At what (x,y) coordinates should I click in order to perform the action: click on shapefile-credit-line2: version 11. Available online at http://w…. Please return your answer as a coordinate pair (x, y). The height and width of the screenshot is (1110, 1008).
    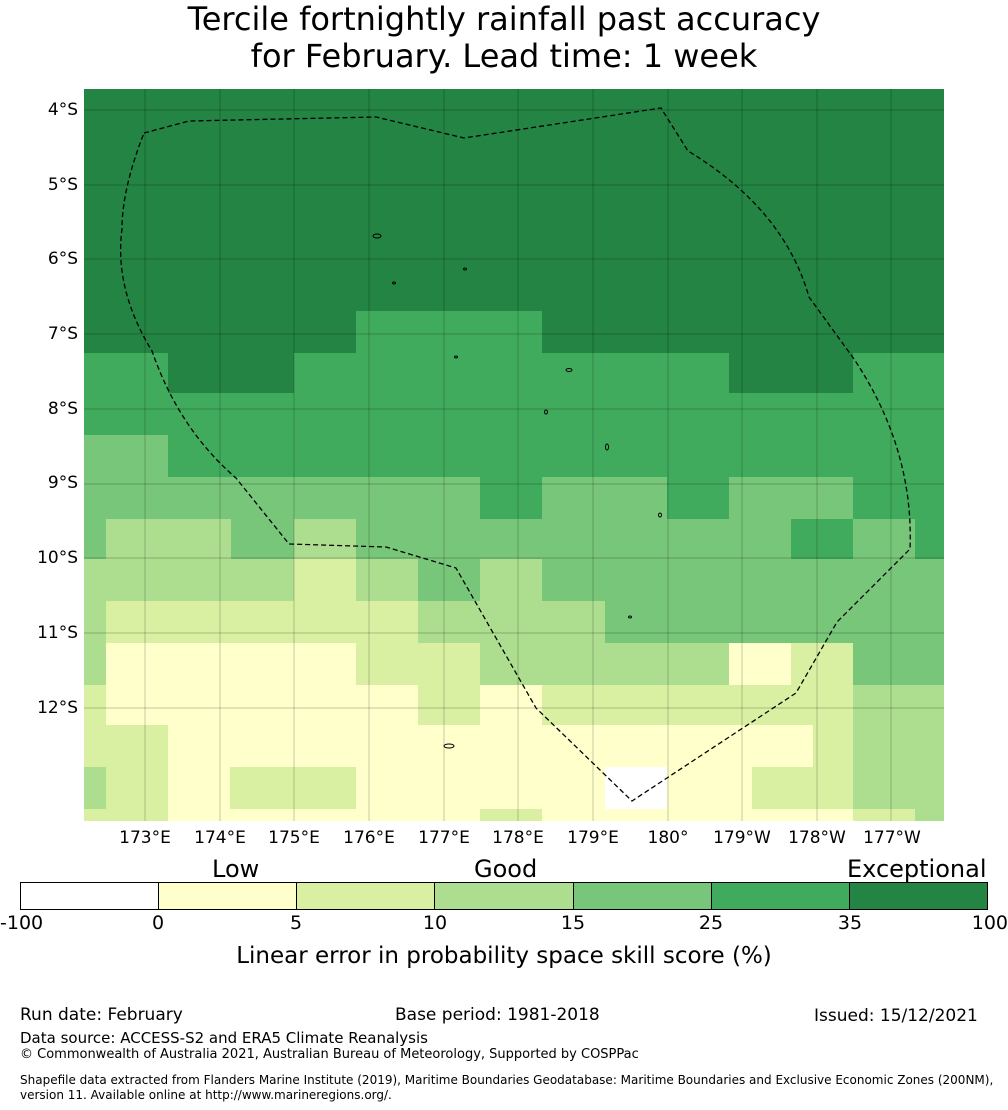
    Looking at the image, I should click on (206, 1095).